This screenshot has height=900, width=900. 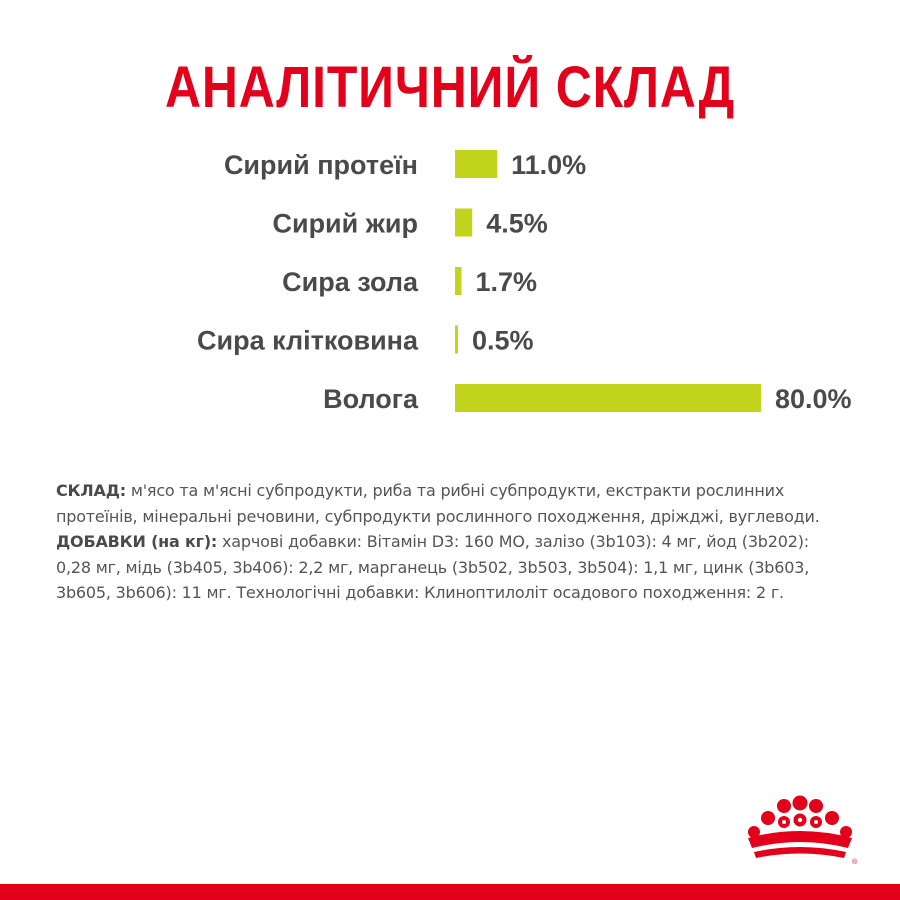 I want to click on value-label: 80.0%, so click(x=813, y=399).